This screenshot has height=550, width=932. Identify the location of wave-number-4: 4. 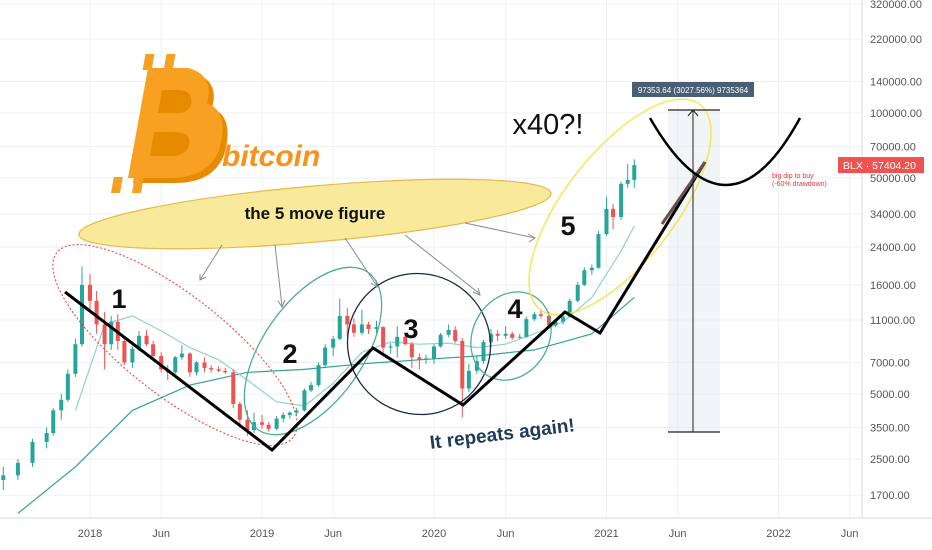
(514, 309).